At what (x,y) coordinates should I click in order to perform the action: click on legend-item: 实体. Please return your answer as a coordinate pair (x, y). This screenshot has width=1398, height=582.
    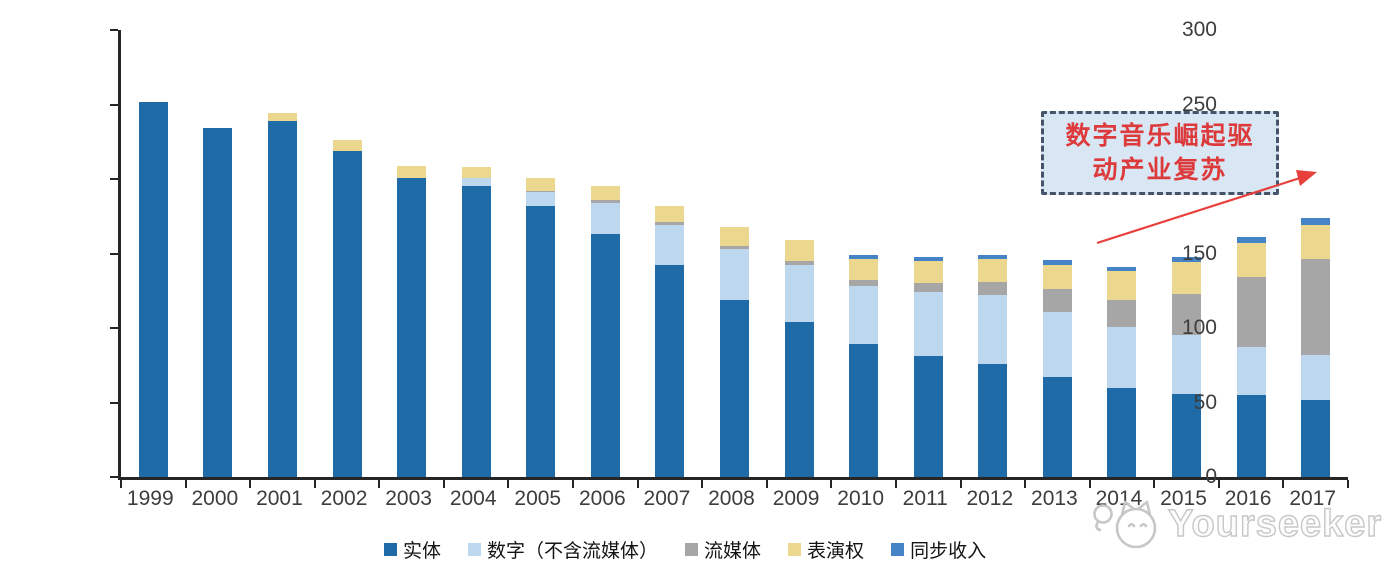
    Looking at the image, I should click on (412, 549).